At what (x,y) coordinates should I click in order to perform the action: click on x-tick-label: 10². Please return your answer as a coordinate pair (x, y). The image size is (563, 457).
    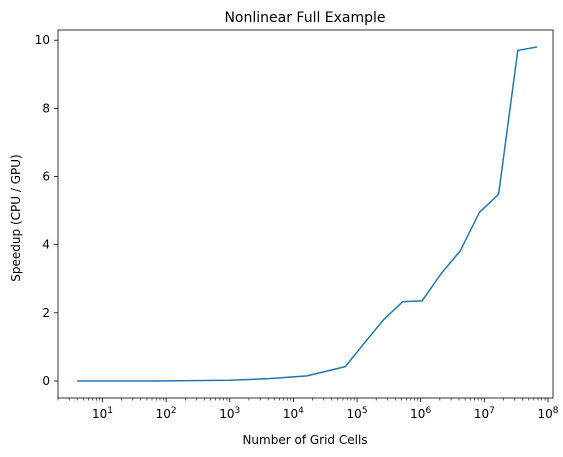
    Looking at the image, I should click on (166, 413).